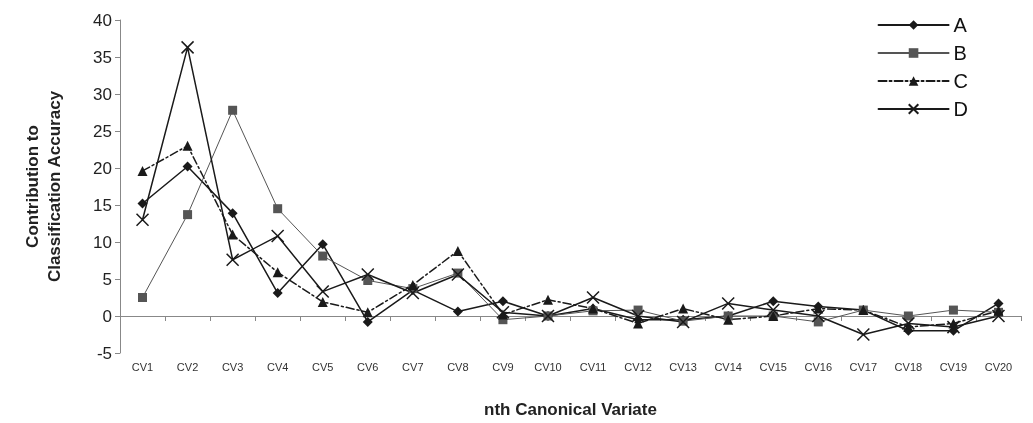  I want to click on y-tick-label: 30, so click(102, 94).